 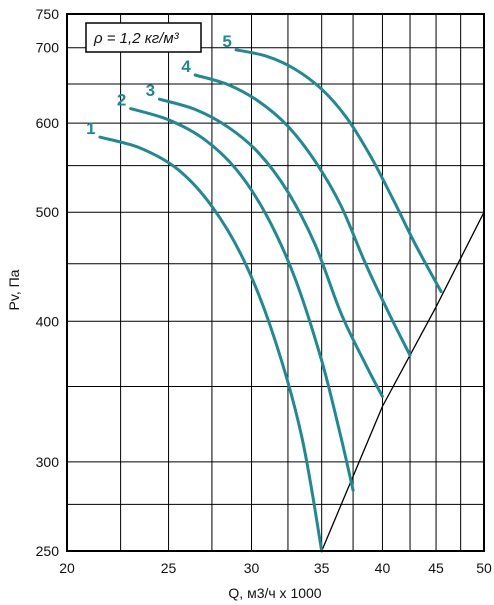 I want to click on y-tick-labels: 250 300 400 500 600 700 750, so click(x=48, y=282).